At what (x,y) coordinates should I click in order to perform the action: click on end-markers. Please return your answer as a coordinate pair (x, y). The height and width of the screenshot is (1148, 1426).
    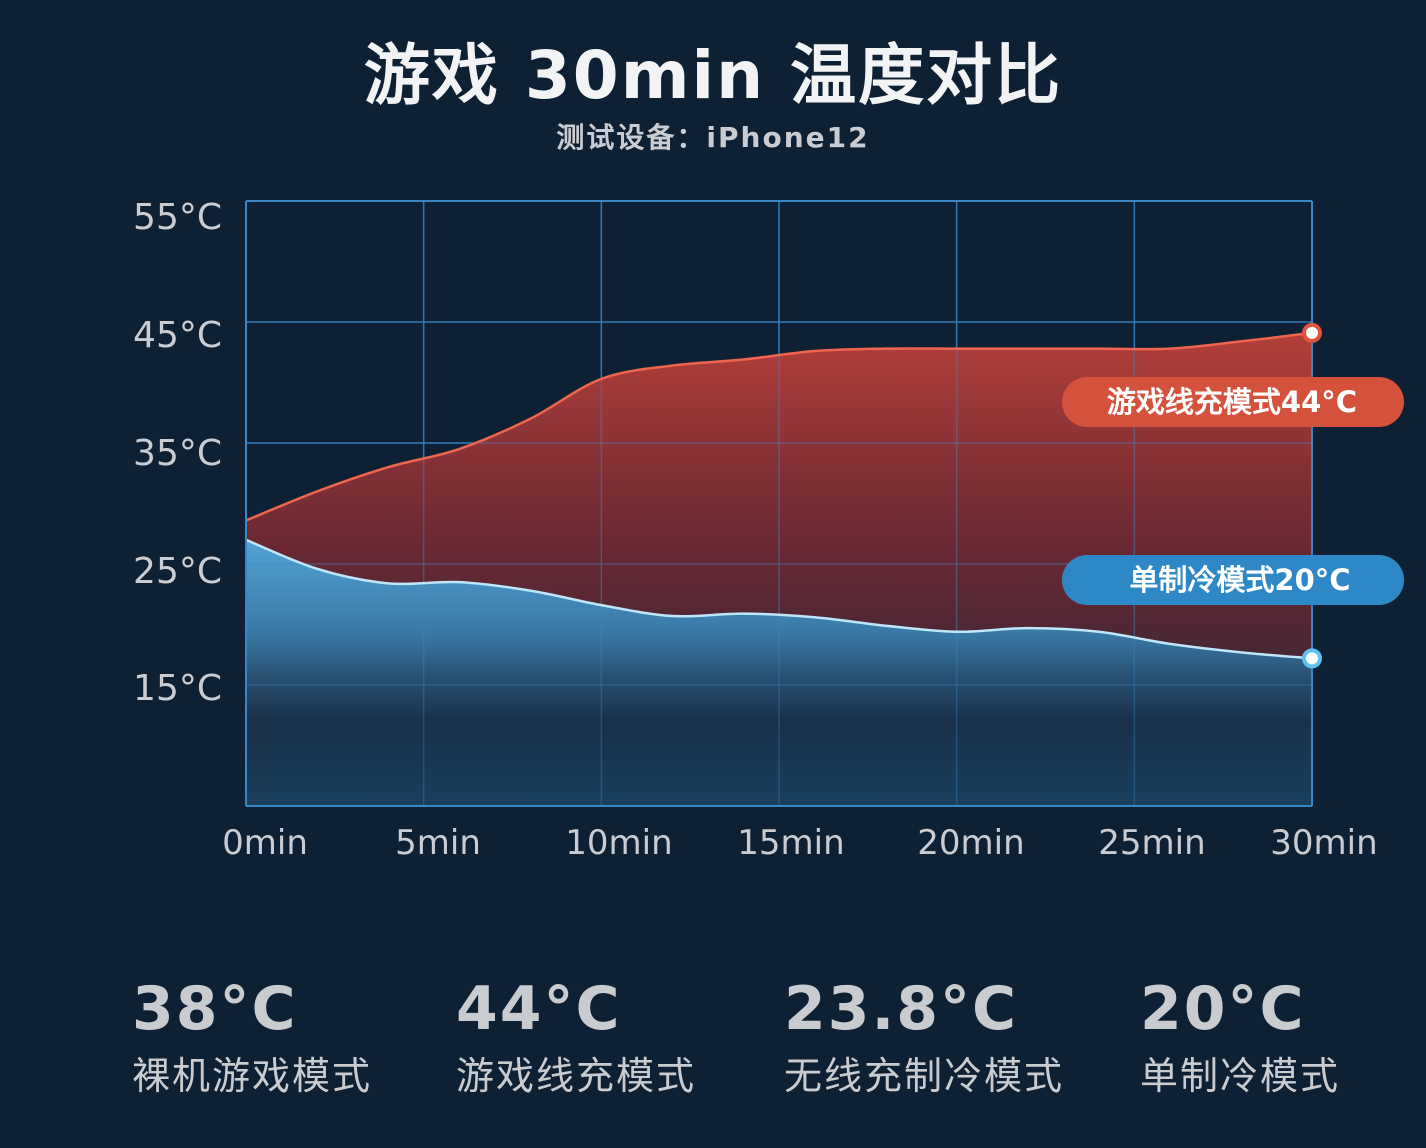
    Looking at the image, I should click on (1312, 495).